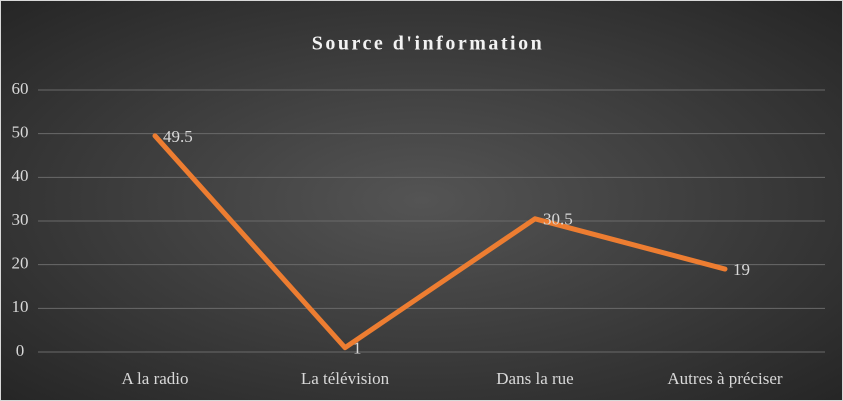  Describe the element at coordinates (20, 219) in the screenshot. I see `y-tick-label: 30` at that location.